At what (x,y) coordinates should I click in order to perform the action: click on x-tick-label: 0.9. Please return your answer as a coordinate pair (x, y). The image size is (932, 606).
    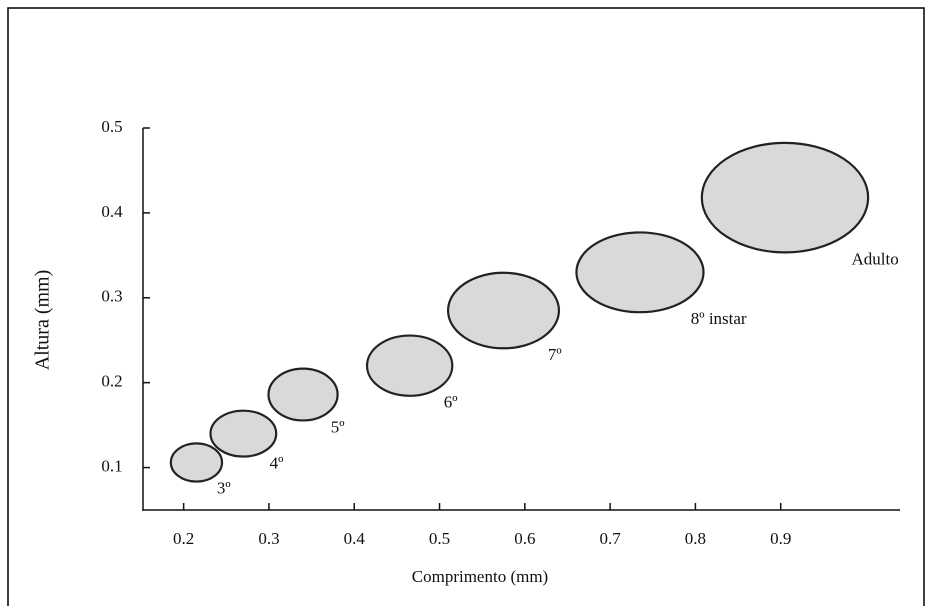
    Looking at the image, I should click on (780, 538).